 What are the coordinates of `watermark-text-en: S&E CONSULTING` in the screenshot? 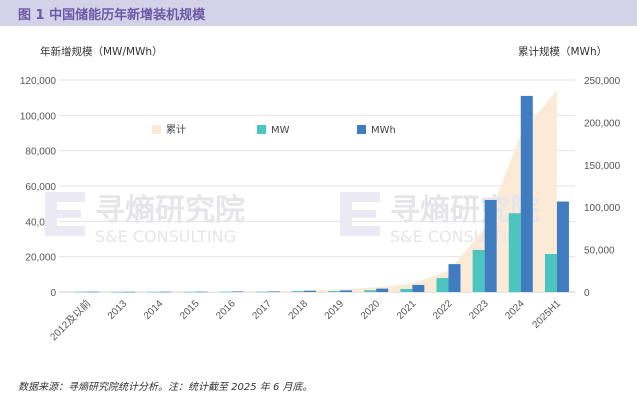 It's located at (165, 236).